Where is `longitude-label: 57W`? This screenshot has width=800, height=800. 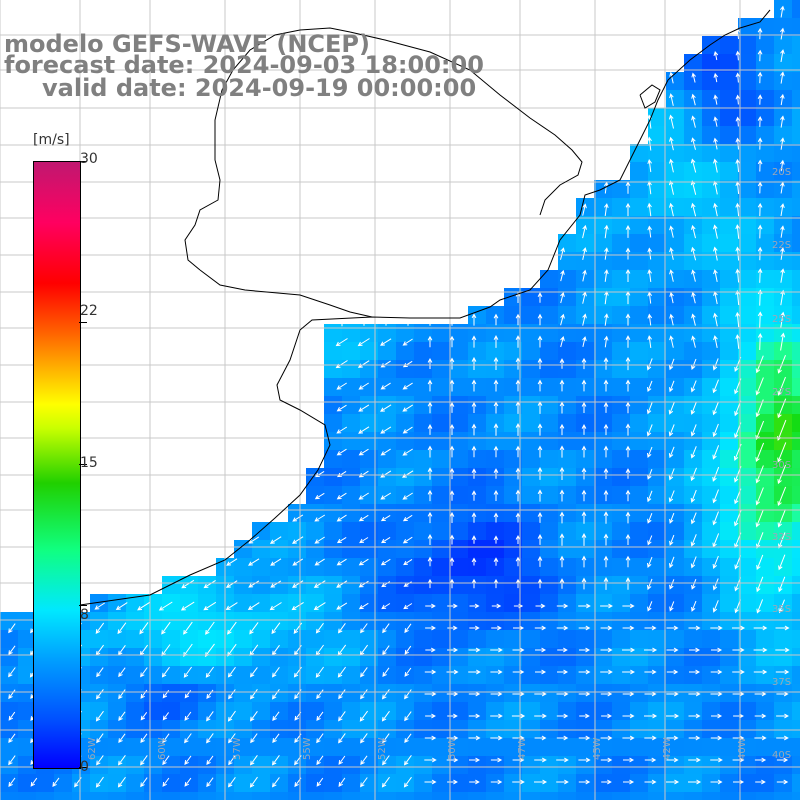
longitude-label: 57W is located at coordinates (237, 748).